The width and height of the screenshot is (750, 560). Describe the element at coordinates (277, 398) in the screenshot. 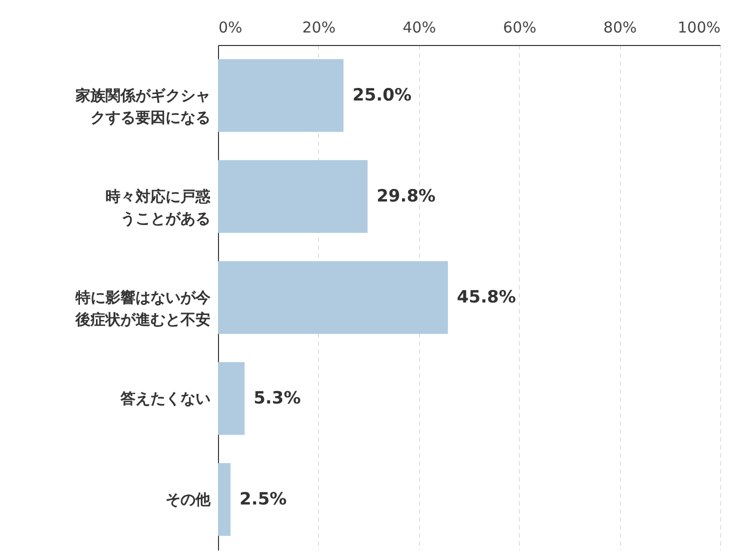

I see `data-label: 5.3%` at that location.